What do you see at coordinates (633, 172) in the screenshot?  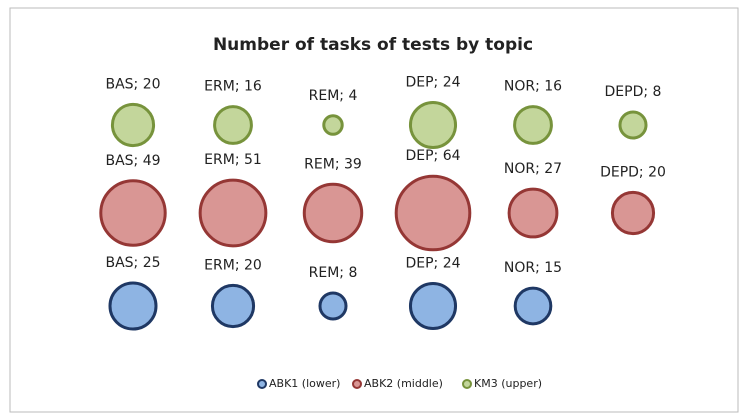 I see `data-label: DEPD; 20` at bounding box center [633, 172].